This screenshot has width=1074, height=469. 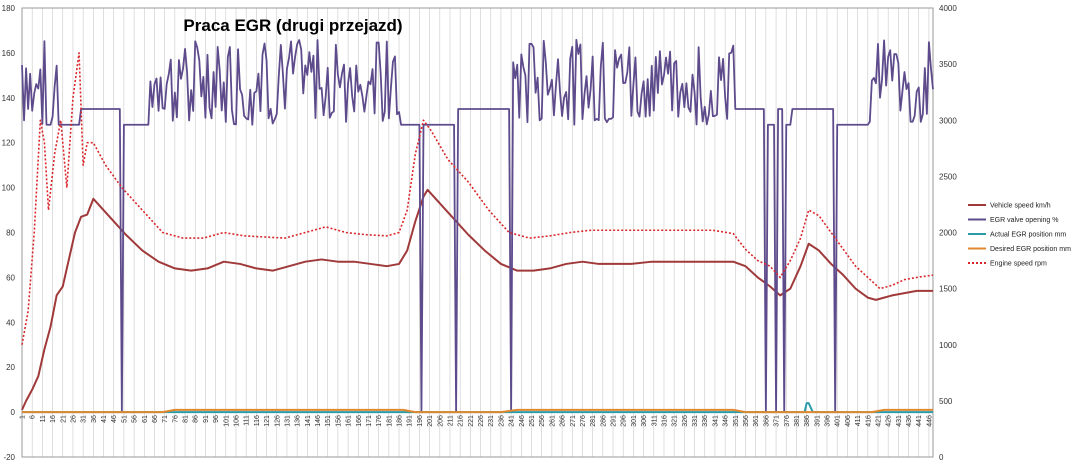 What do you see at coordinates (430, 421) in the screenshot?
I see `x-tick-label: 201` at bounding box center [430, 421].